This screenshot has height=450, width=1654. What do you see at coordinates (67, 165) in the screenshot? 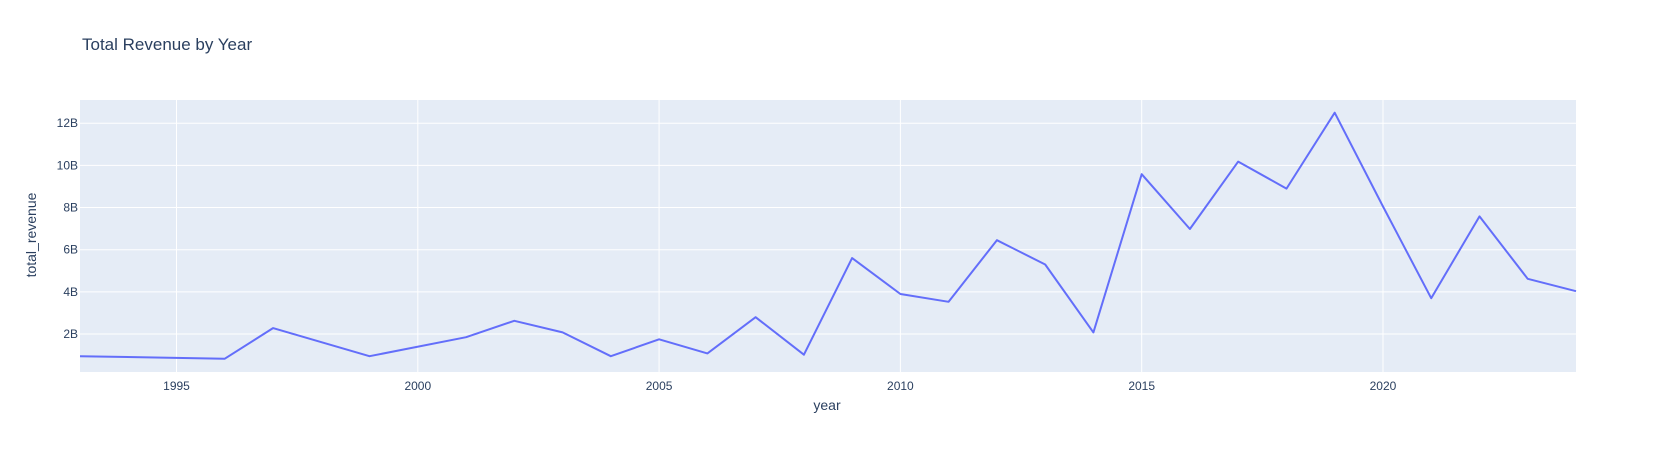
I see `y-tick-label: 10B` at bounding box center [67, 165].